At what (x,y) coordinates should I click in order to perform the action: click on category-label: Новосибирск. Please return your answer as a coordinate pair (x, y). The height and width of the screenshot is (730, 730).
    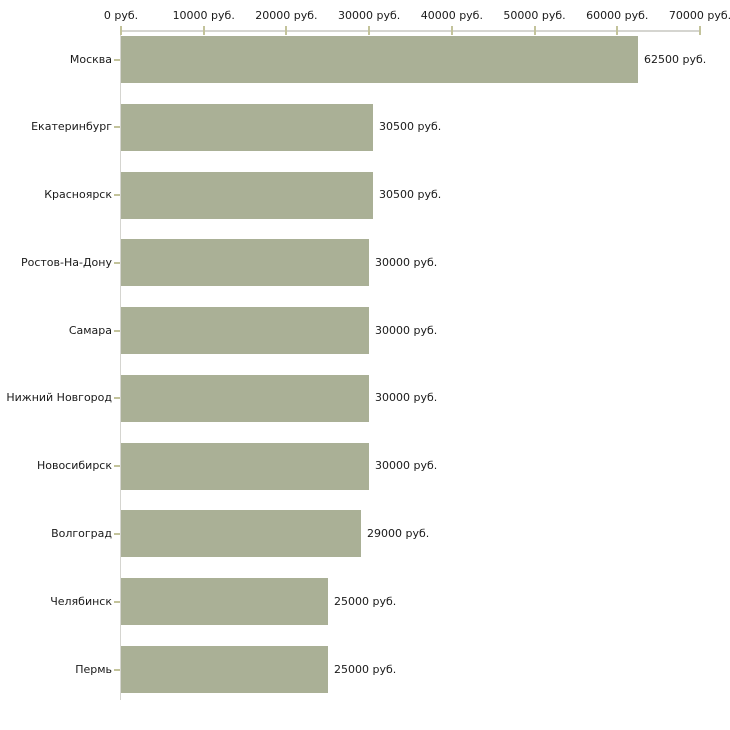
    Looking at the image, I should click on (74, 466).